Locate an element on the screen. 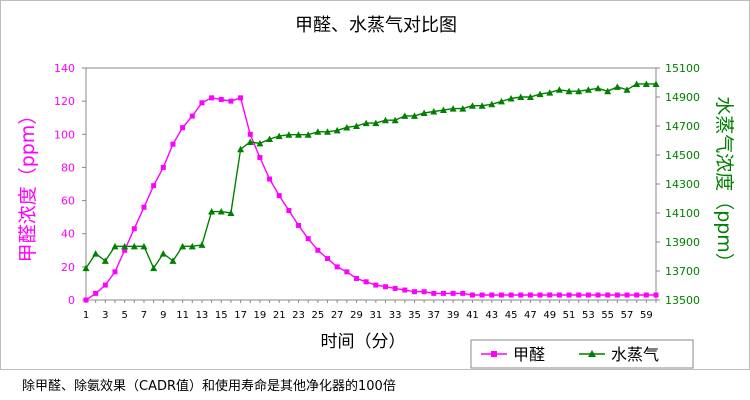 This screenshot has height=400, width=750. right-tick-label: 14500 is located at coordinates (682, 155).